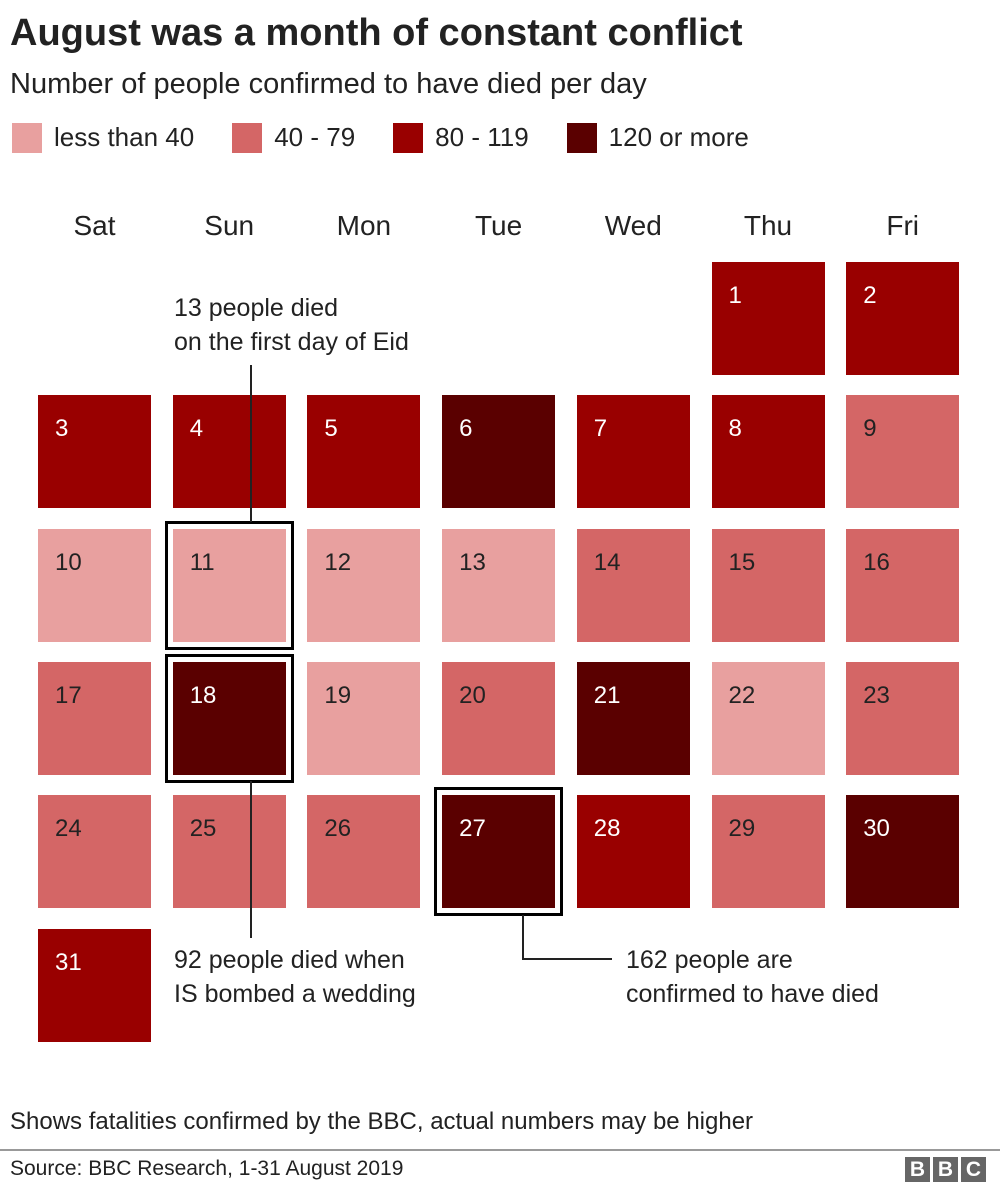 Image resolution: width=1000 pixels, height=1189 pixels. Describe the element at coordinates (752, 994) in the screenshot. I see `annotation-text: confirmed to have died` at that location.